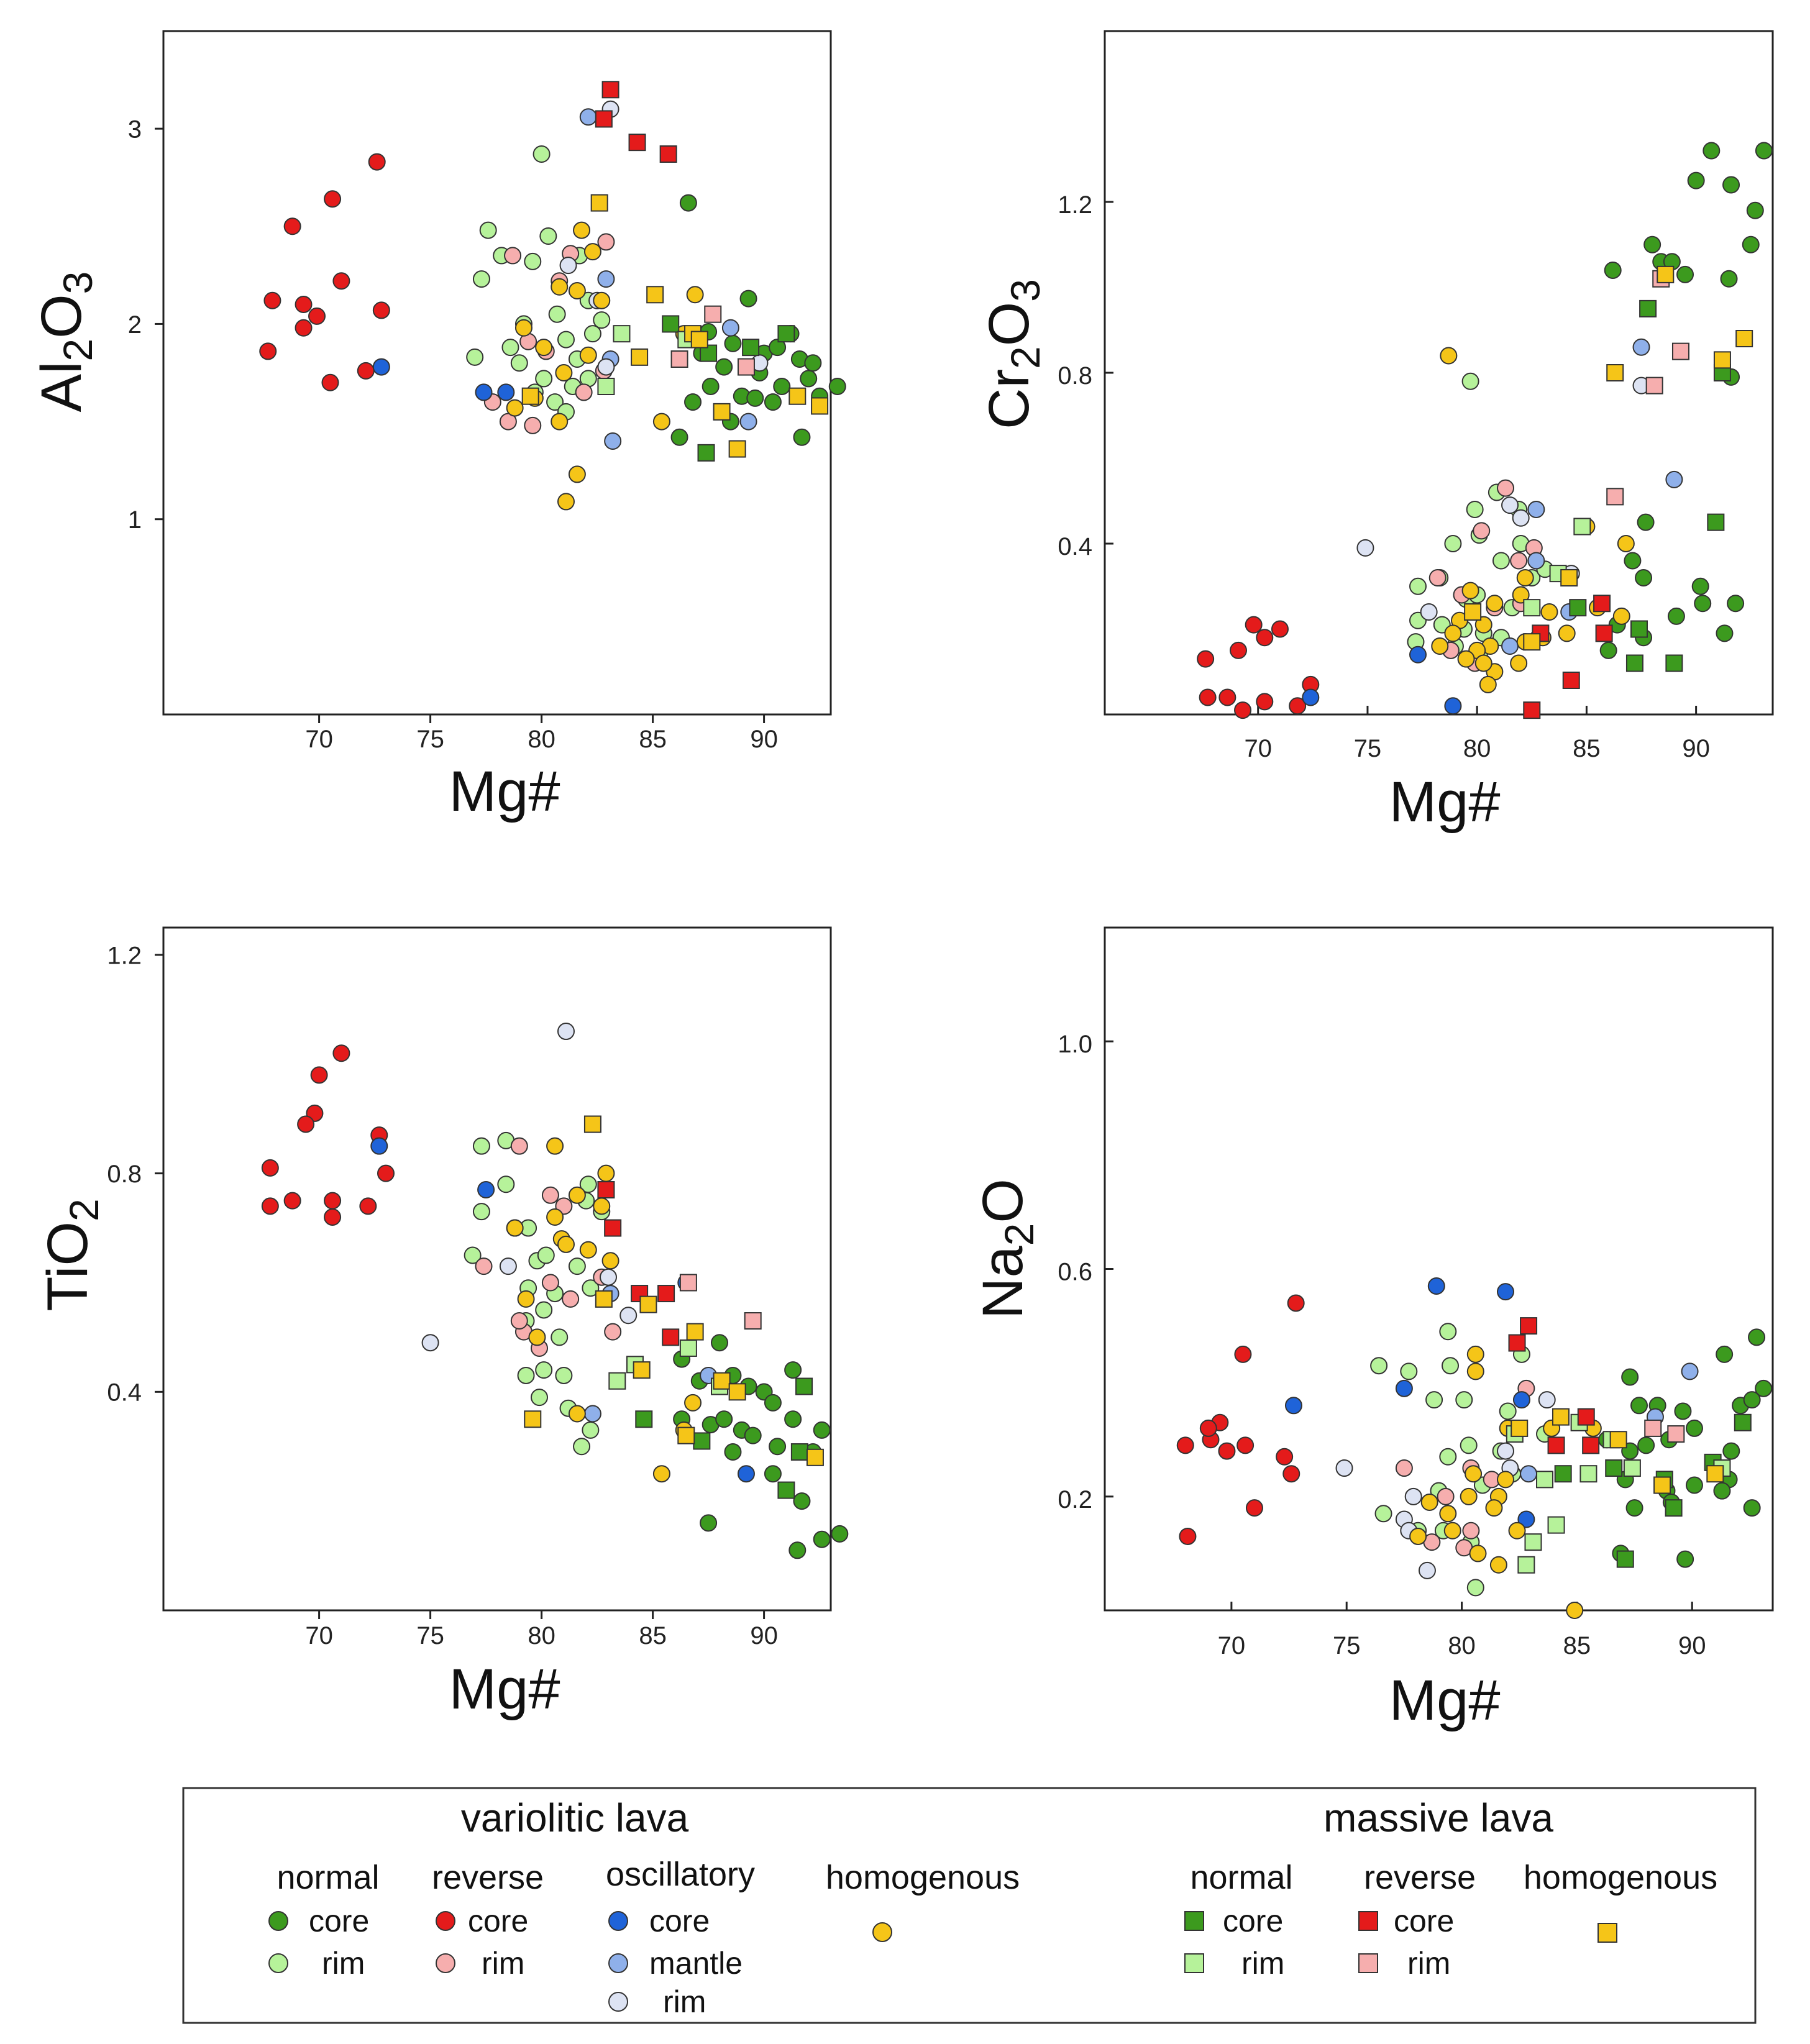  Describe the element at coordinates (1075, 205) in the screenshot. I see `y-tick-label: 1.2` at that location.